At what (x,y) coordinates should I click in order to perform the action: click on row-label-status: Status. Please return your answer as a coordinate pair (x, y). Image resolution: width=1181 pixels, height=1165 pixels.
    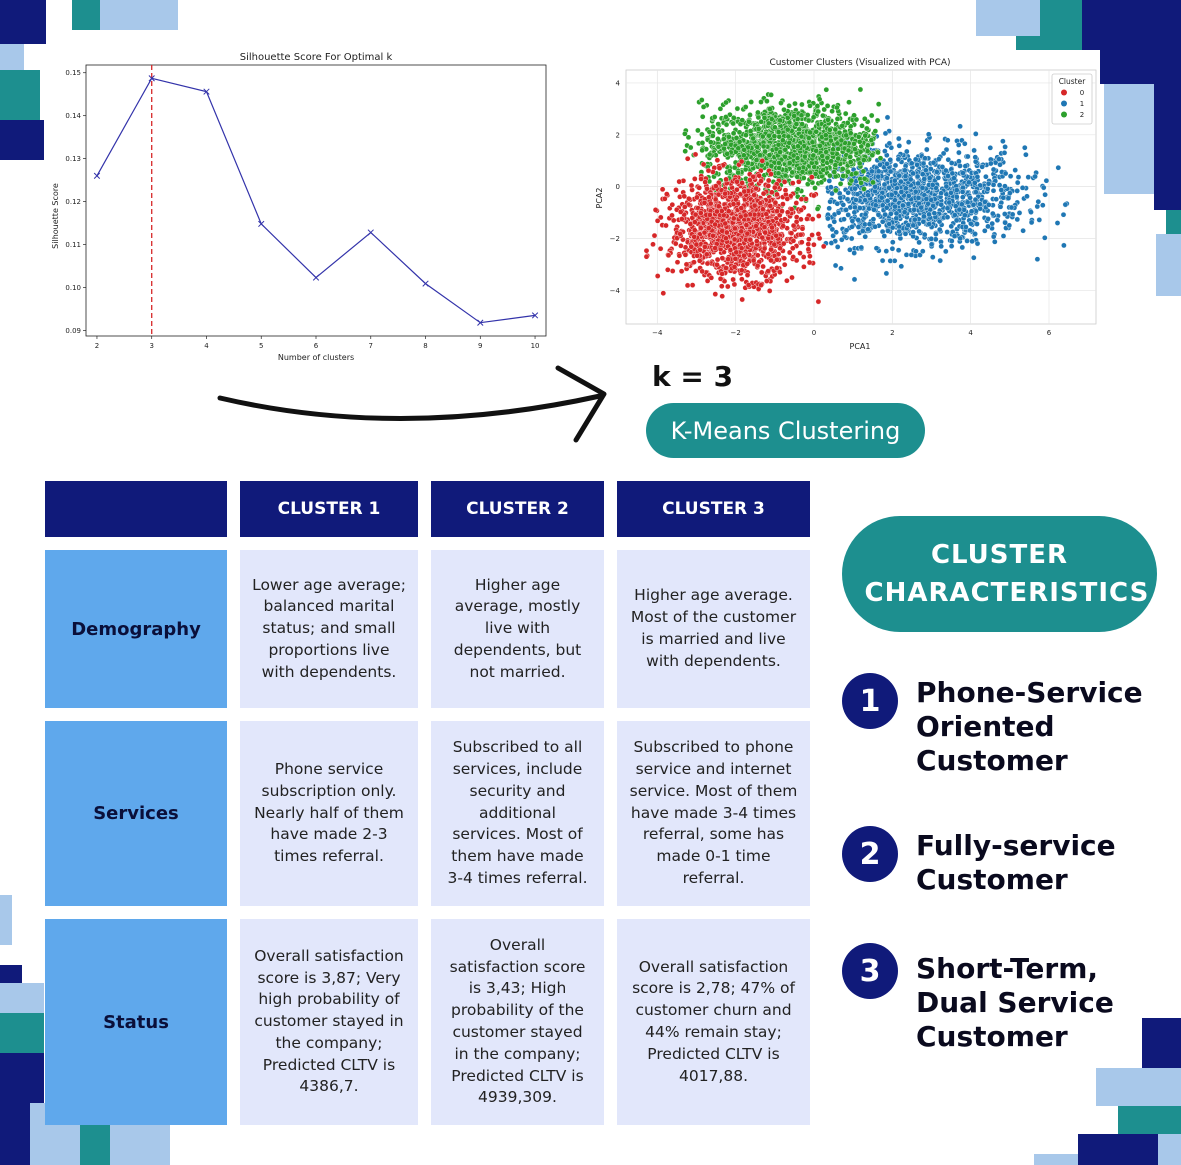
    Looking at the image, I should click on (136, 1022).